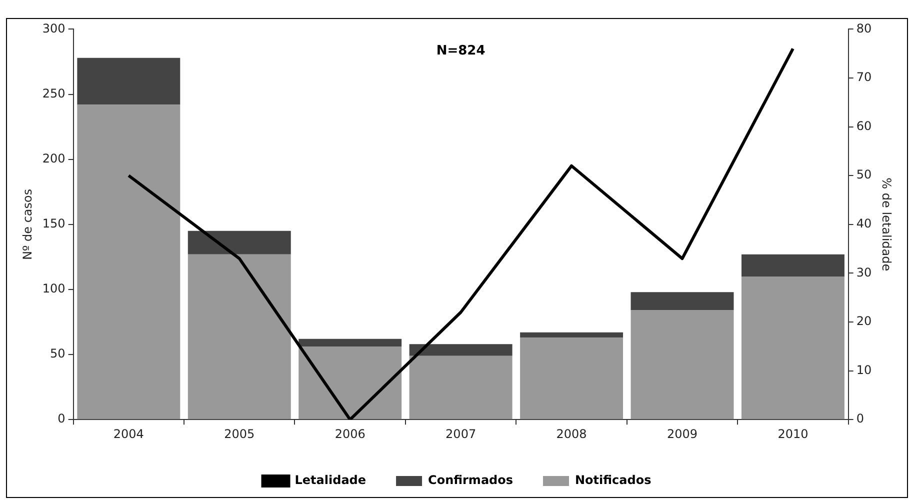 Image resolution: width=914 pixels, height=500 pixels. I want to click on y2-tick-label: 60, so click(864, 125).